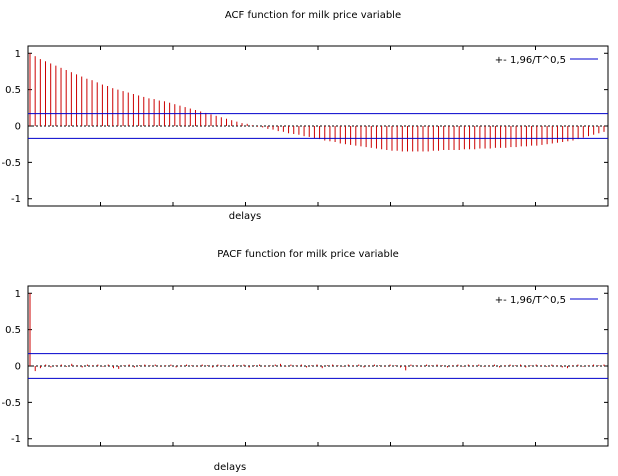  What do you see at coordinates (245, 216) in the screenshot?
I see `acf-x-axis-label: delays` at bounding box center [245, 216].